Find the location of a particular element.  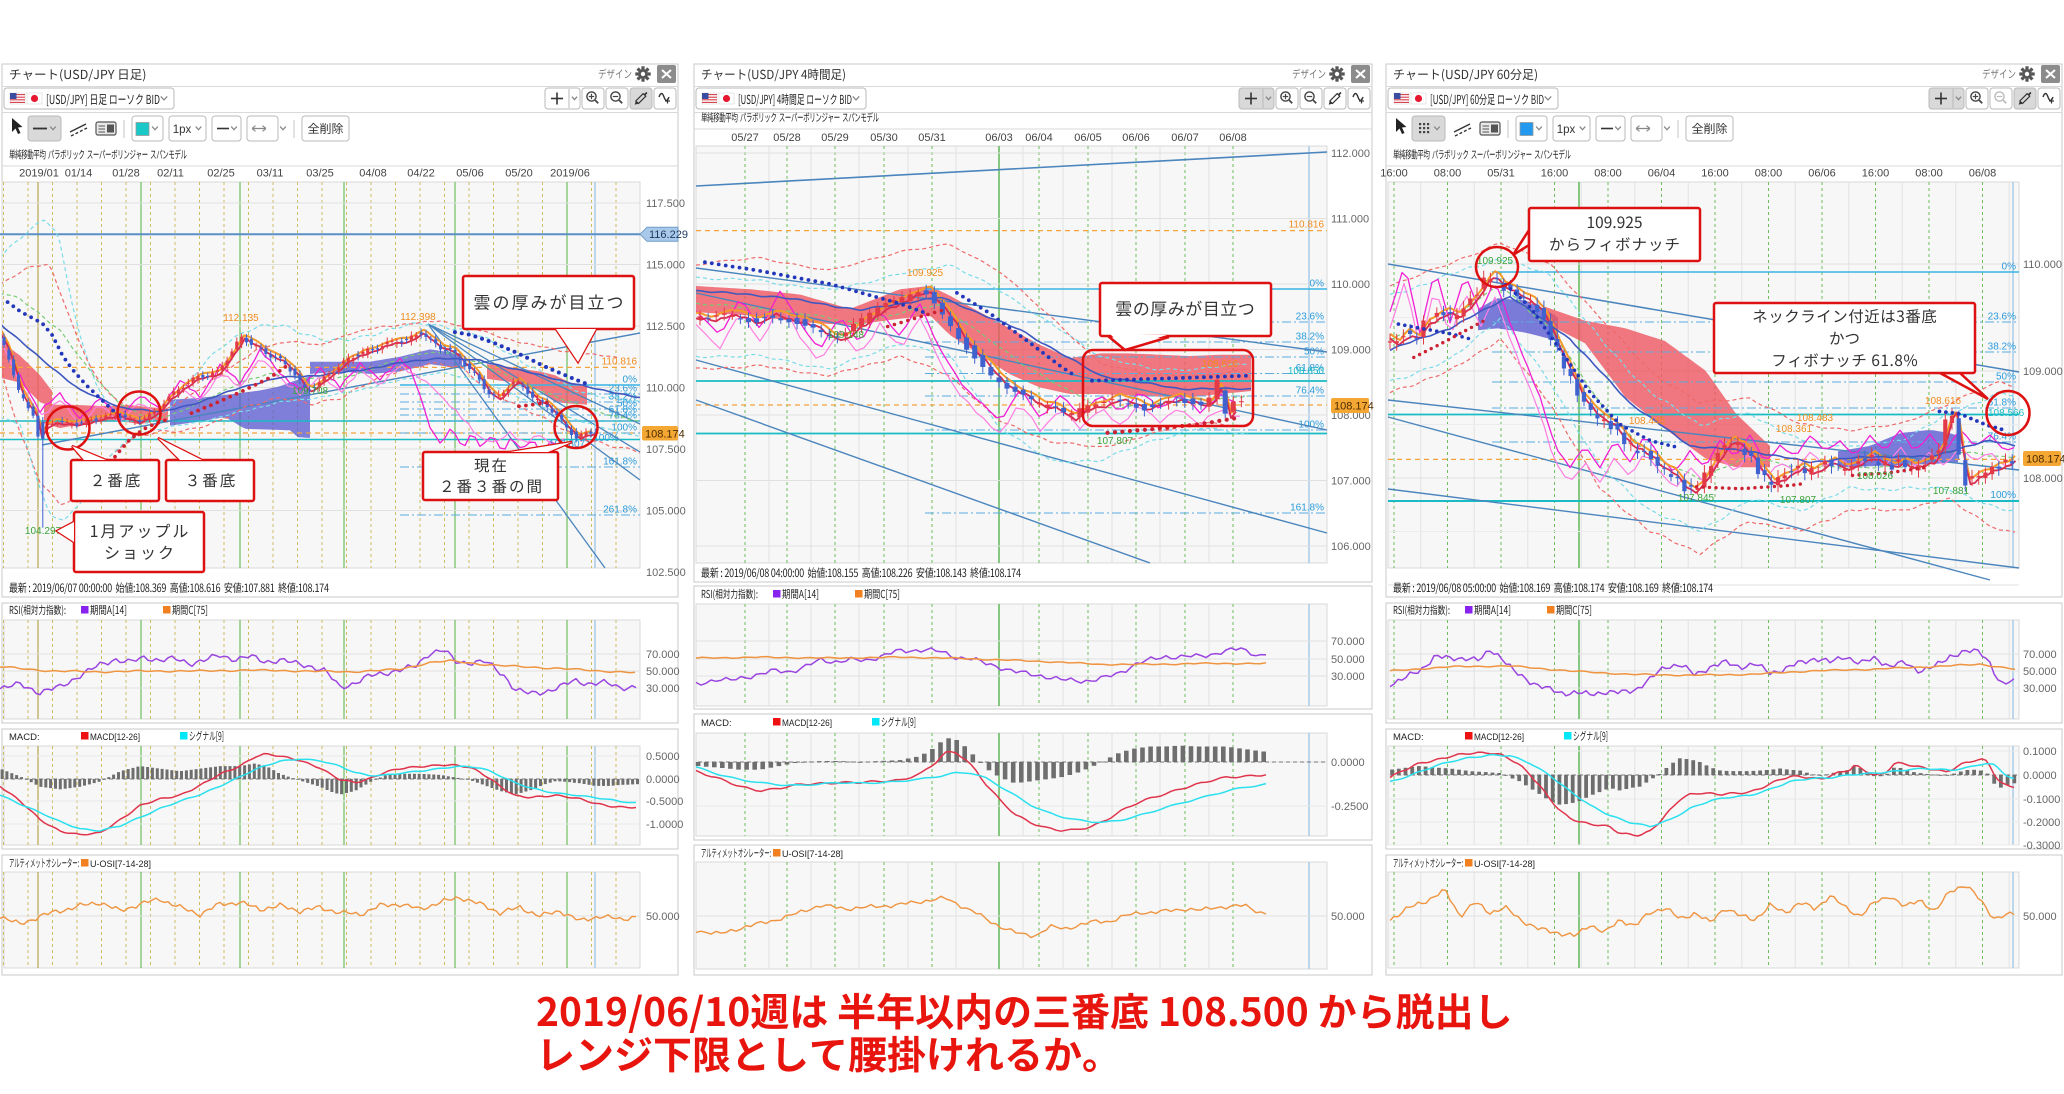

svg-text: 0.1000 is located at coordinates (2040, 752).